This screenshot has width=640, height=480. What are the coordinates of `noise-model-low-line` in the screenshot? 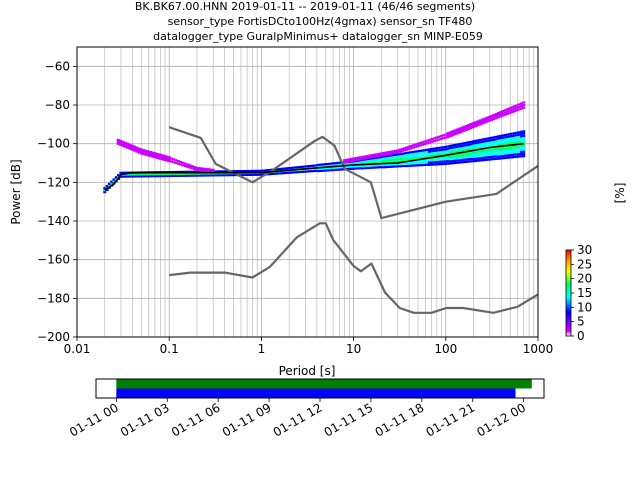 It's located at (353, 268).